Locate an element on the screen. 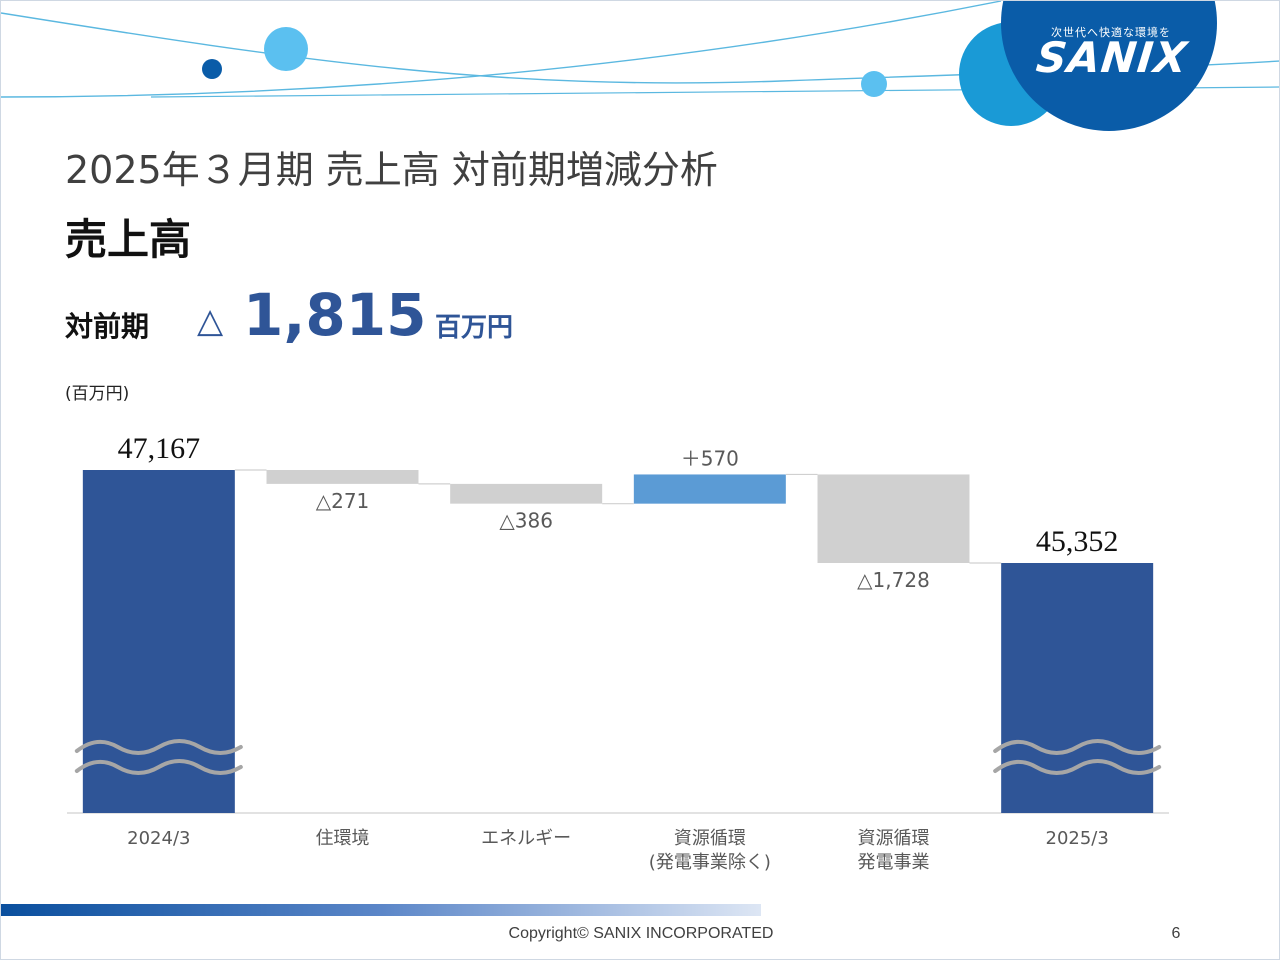 The width and height of the screenshot is (1280, 960). section-title: 売上高 is located at coordinates (128, 239).